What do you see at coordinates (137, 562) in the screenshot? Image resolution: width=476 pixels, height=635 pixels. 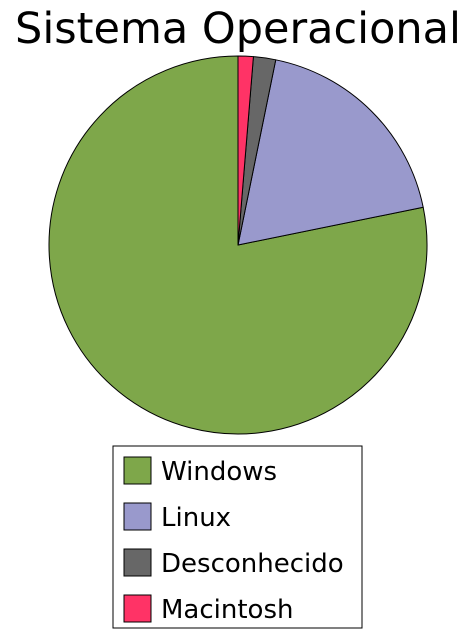 I see `legend-swatch-desconhecido` at bounding box center [137, 562].